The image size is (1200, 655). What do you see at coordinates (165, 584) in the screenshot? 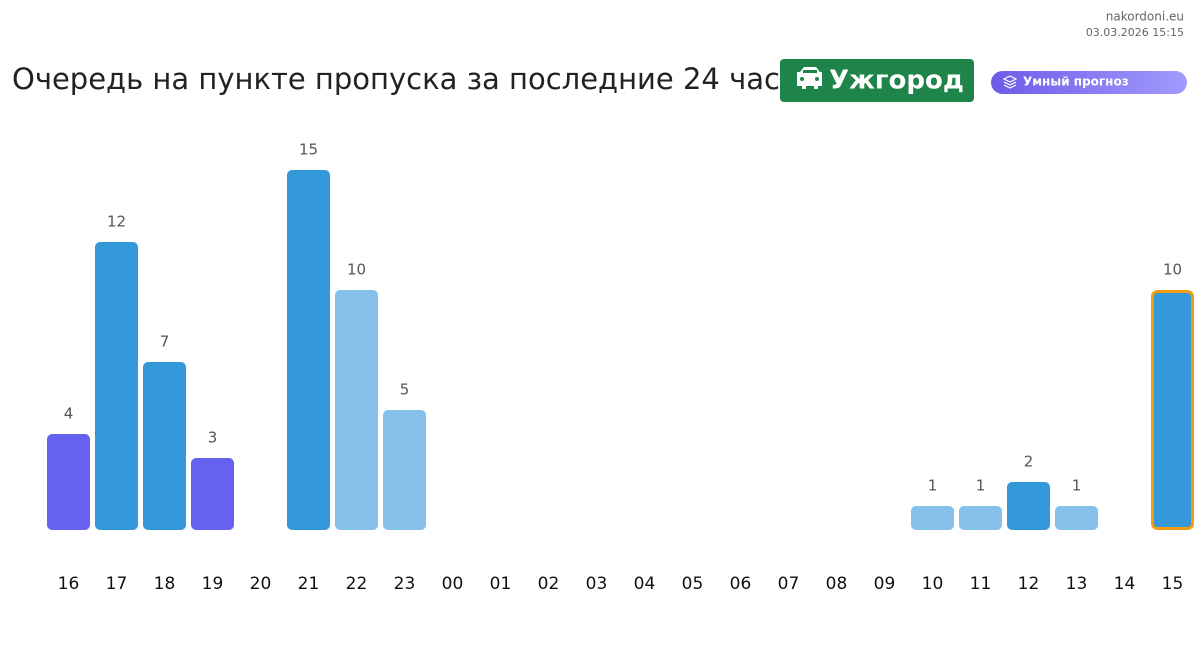
I see `x-tick-label: 18` at bounding box center [165, 584].